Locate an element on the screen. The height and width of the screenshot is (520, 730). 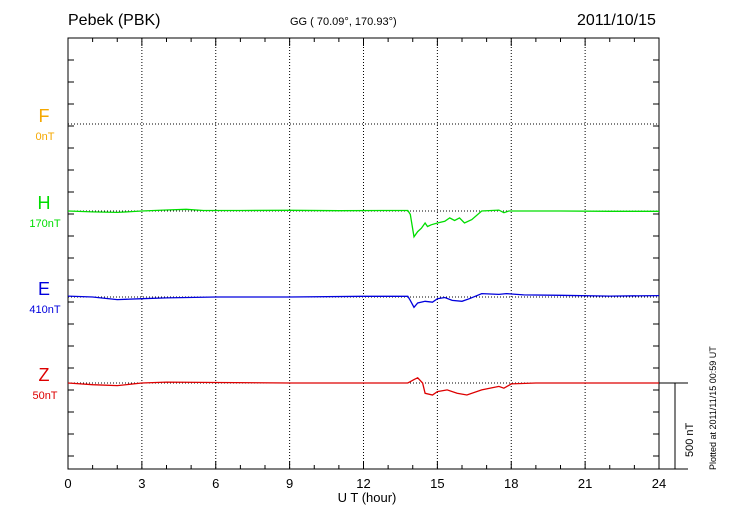
component-baseline-f: 0nT is located at coordinates (45, 137).